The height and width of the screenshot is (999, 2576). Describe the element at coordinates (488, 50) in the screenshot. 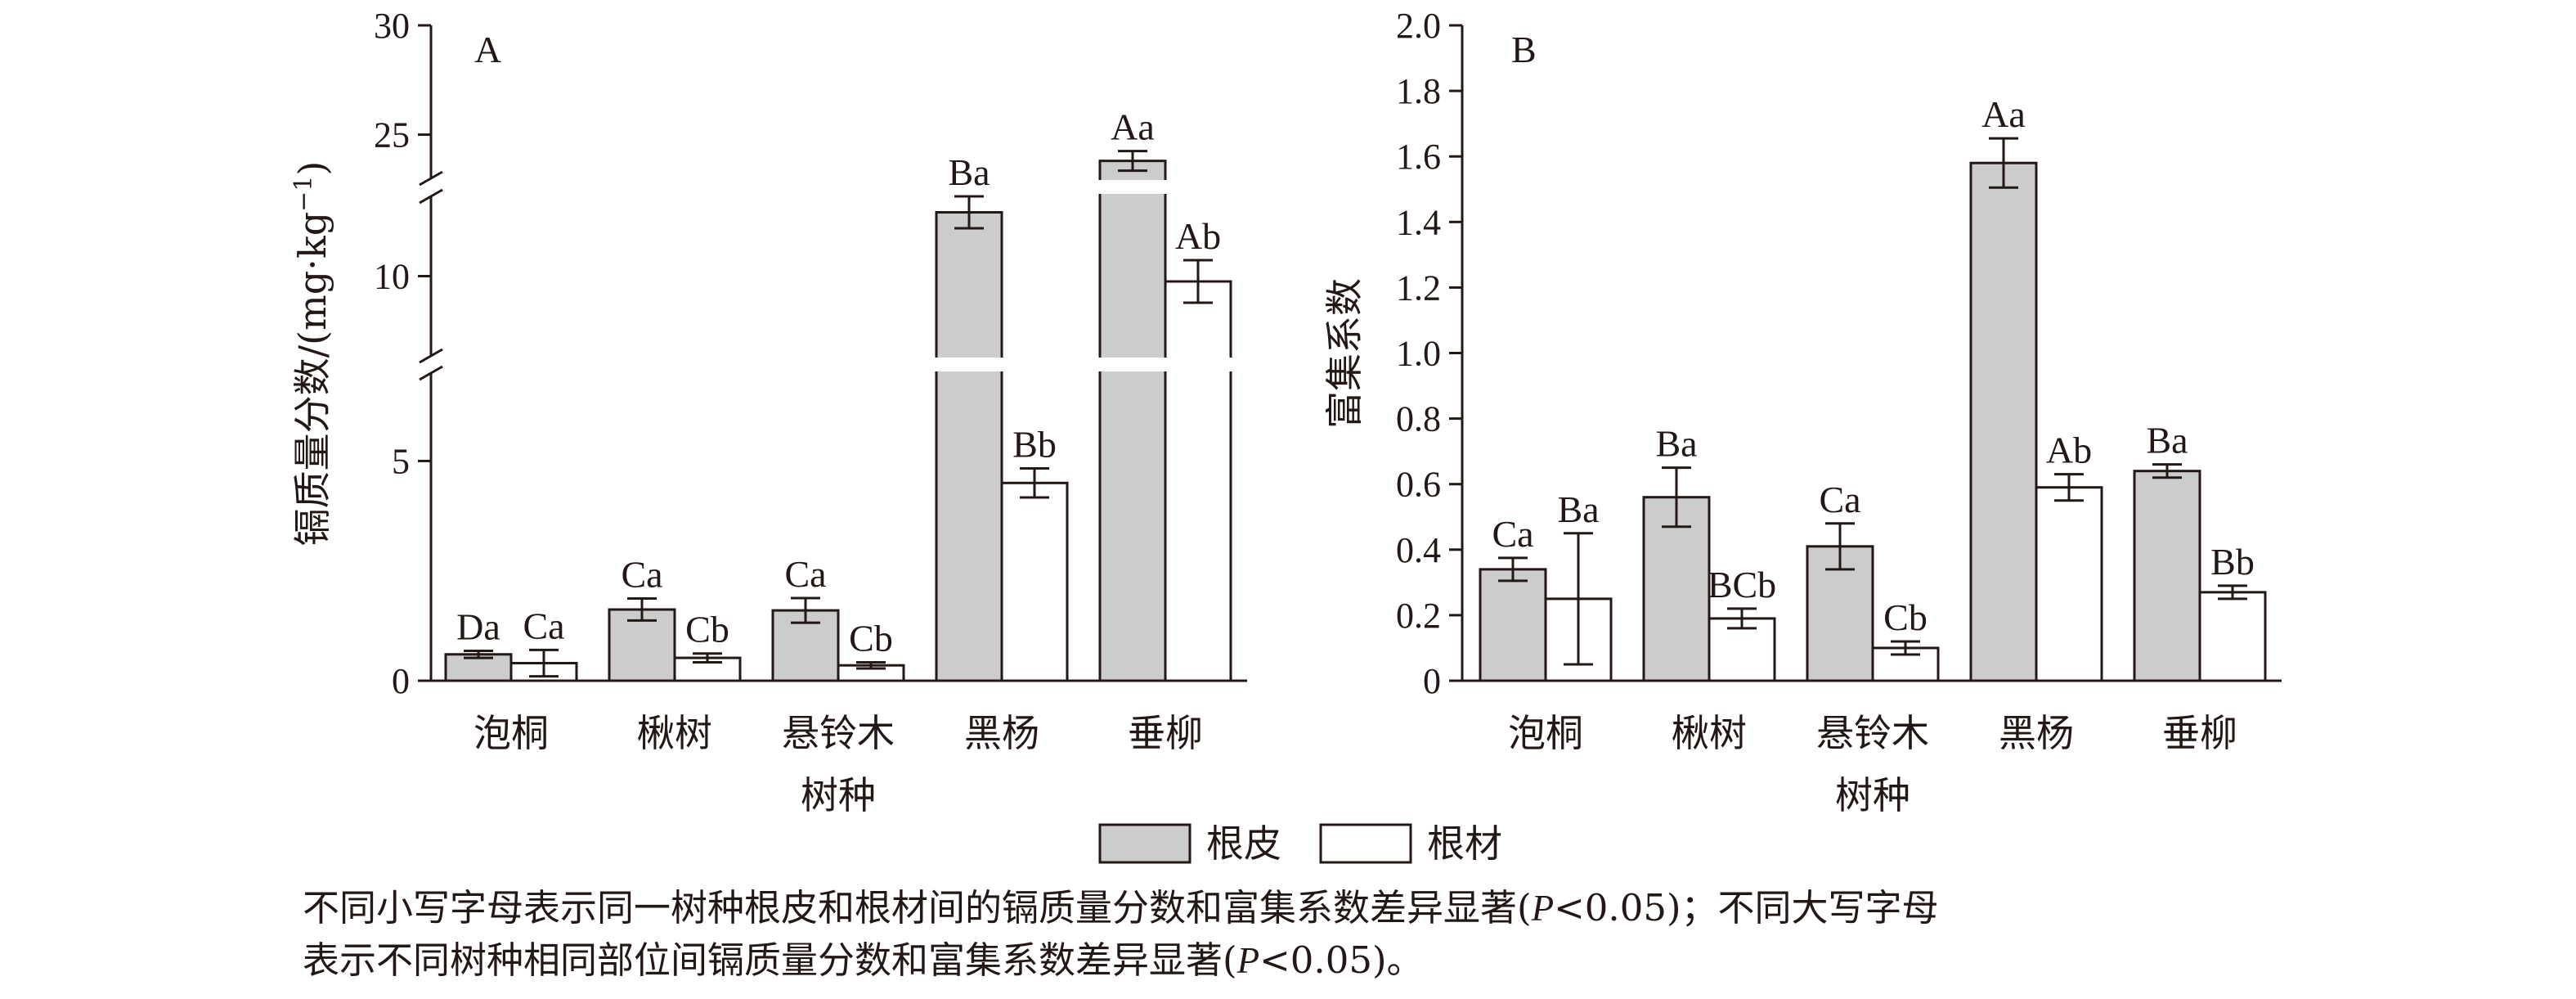

I see `panel-letter-a: A` at that location.